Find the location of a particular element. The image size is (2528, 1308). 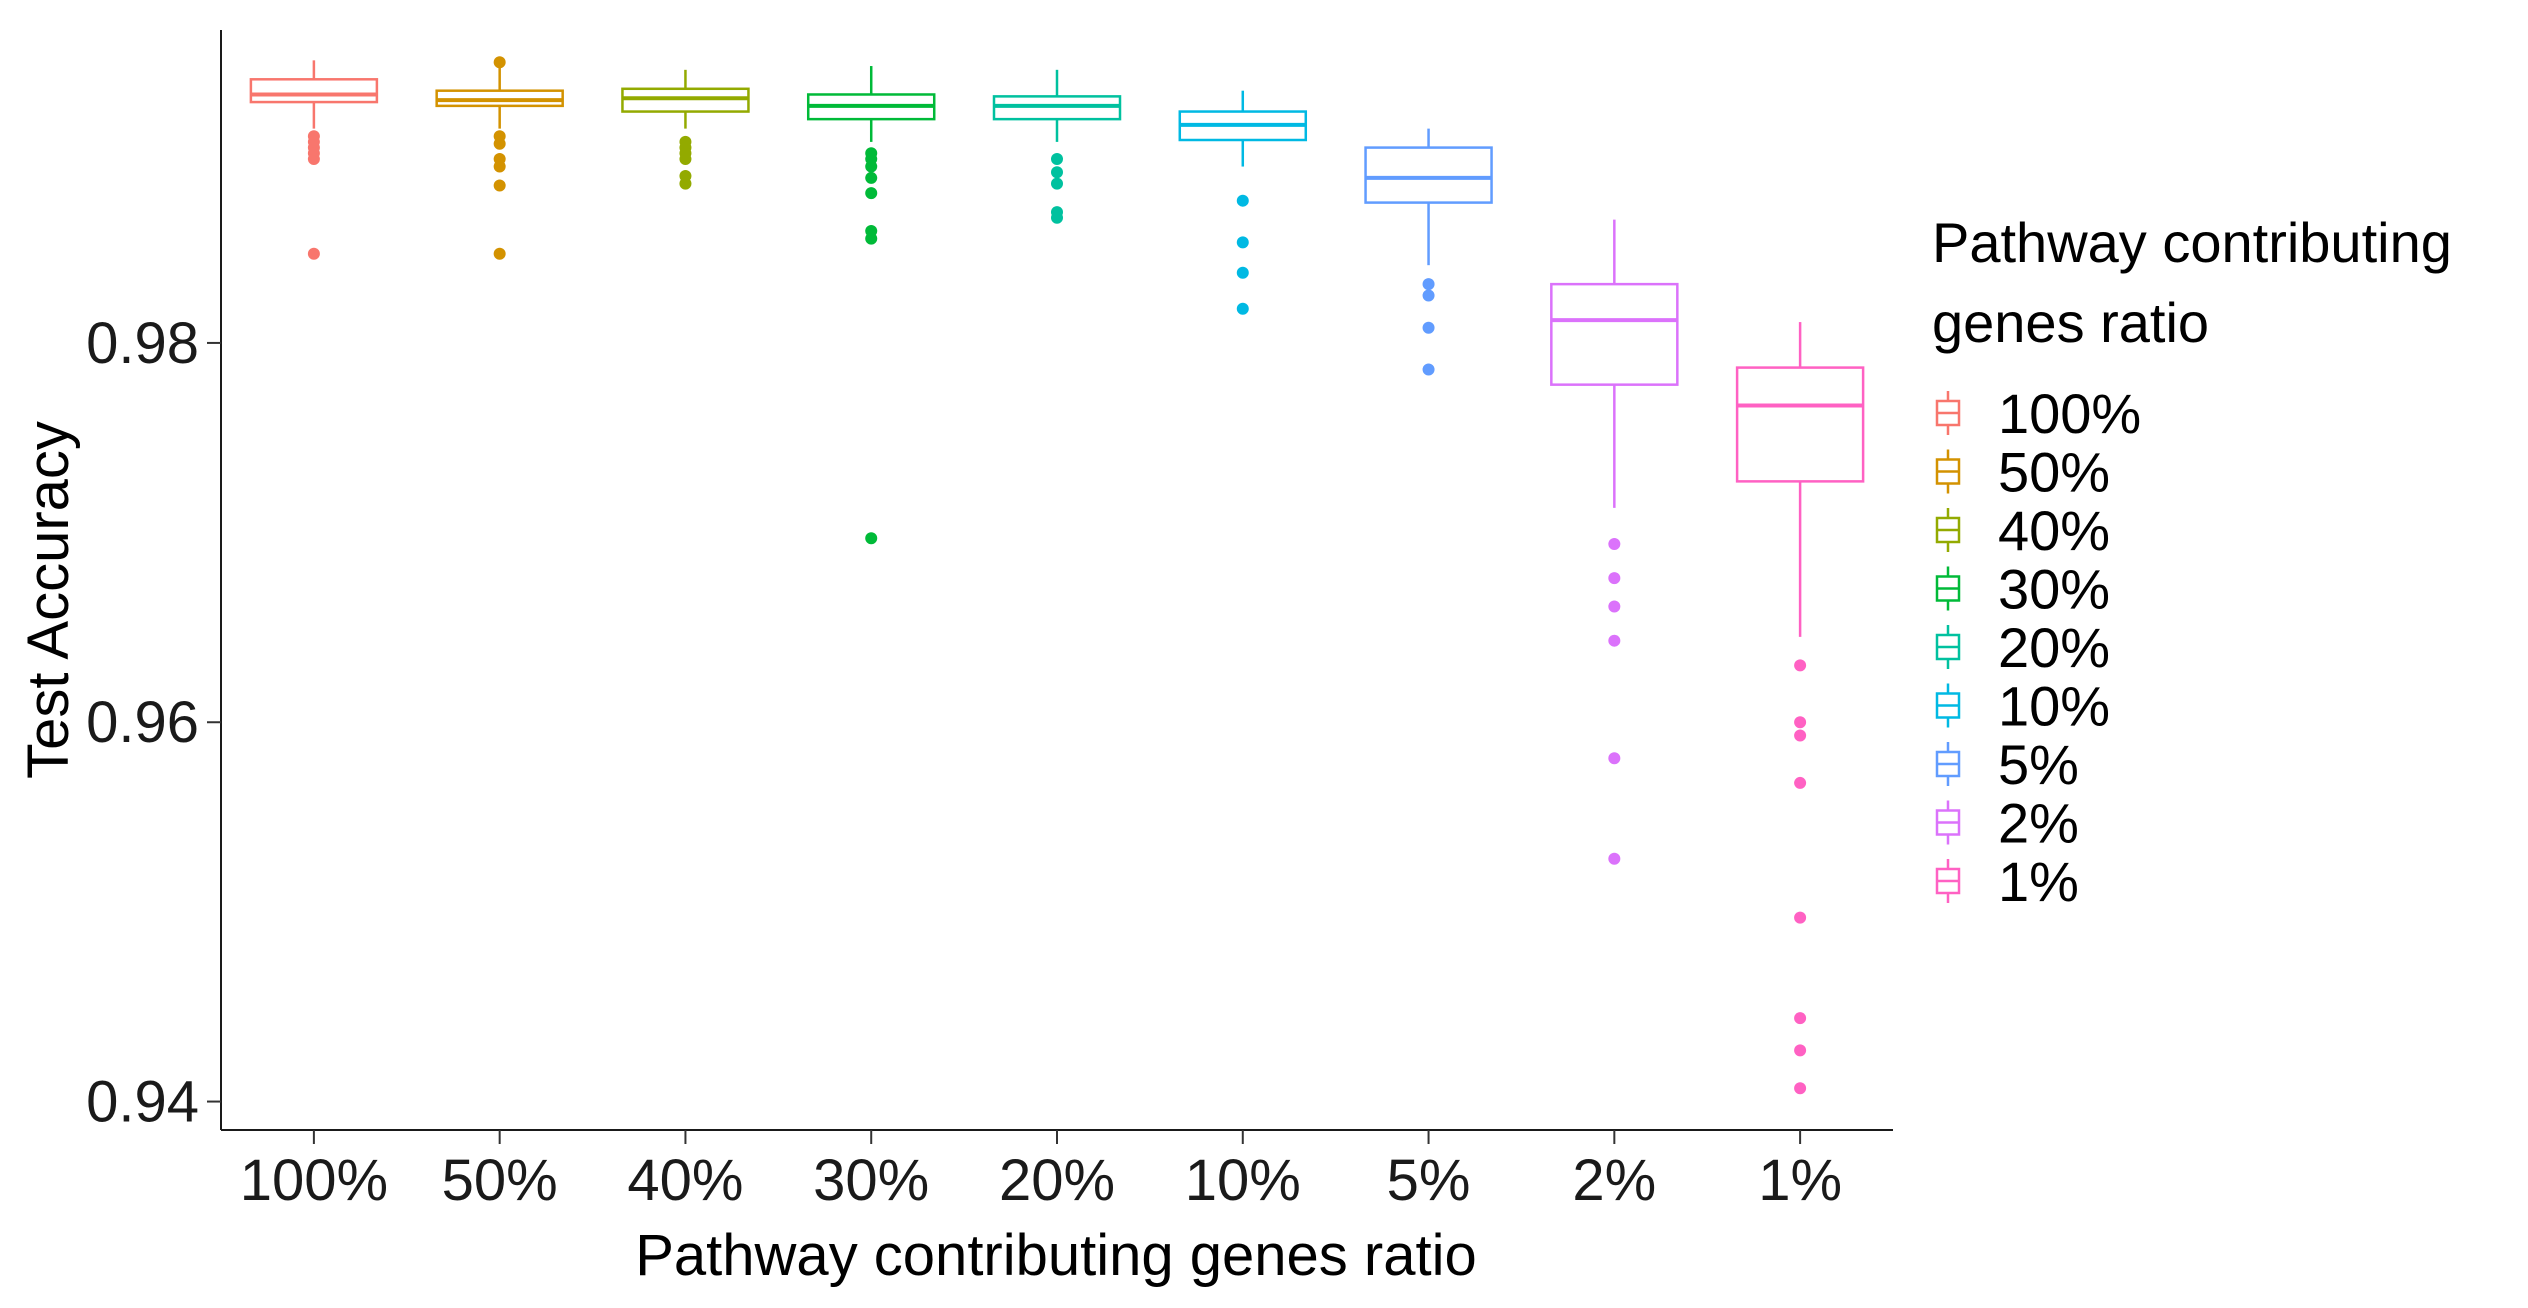

x-tick-label: 5% is located at coordinates (1429, 1180).